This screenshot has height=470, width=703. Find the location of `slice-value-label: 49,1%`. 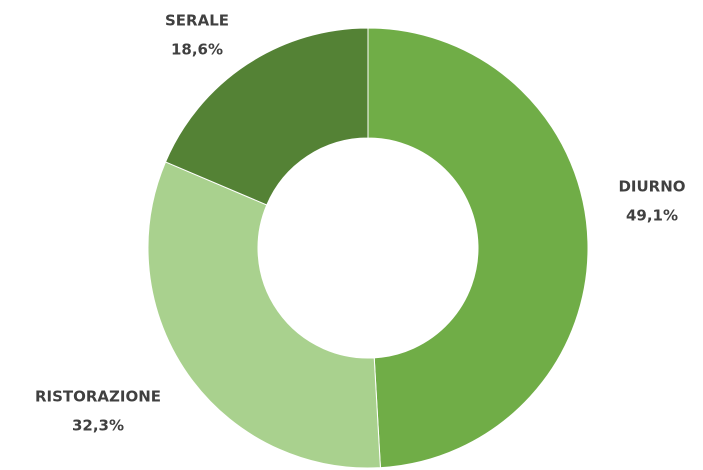

slice-value-label: 49,1% is located at coordinates (652, 216).